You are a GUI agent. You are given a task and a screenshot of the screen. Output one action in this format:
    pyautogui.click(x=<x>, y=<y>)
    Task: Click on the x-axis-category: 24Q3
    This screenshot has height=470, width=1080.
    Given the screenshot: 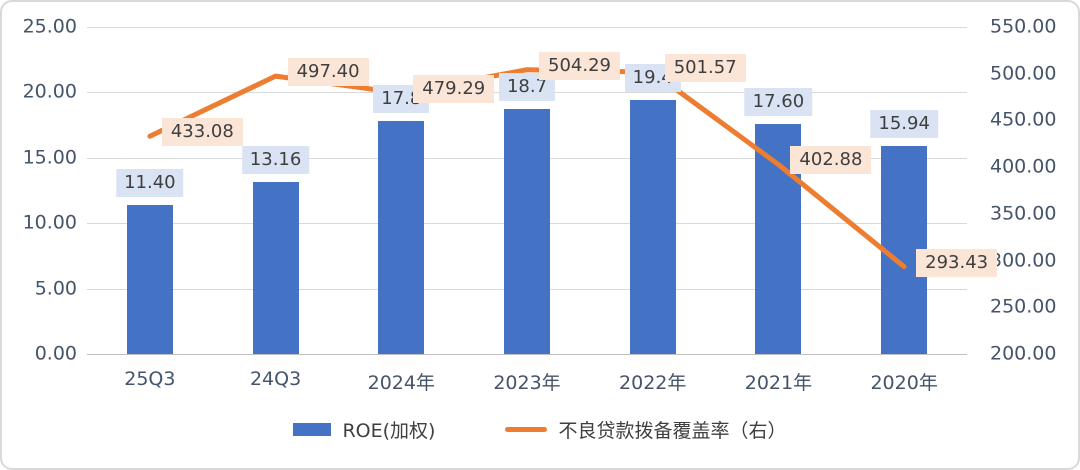 What is the action you would take?
    pyautogui.click(x=275, y=379)
    